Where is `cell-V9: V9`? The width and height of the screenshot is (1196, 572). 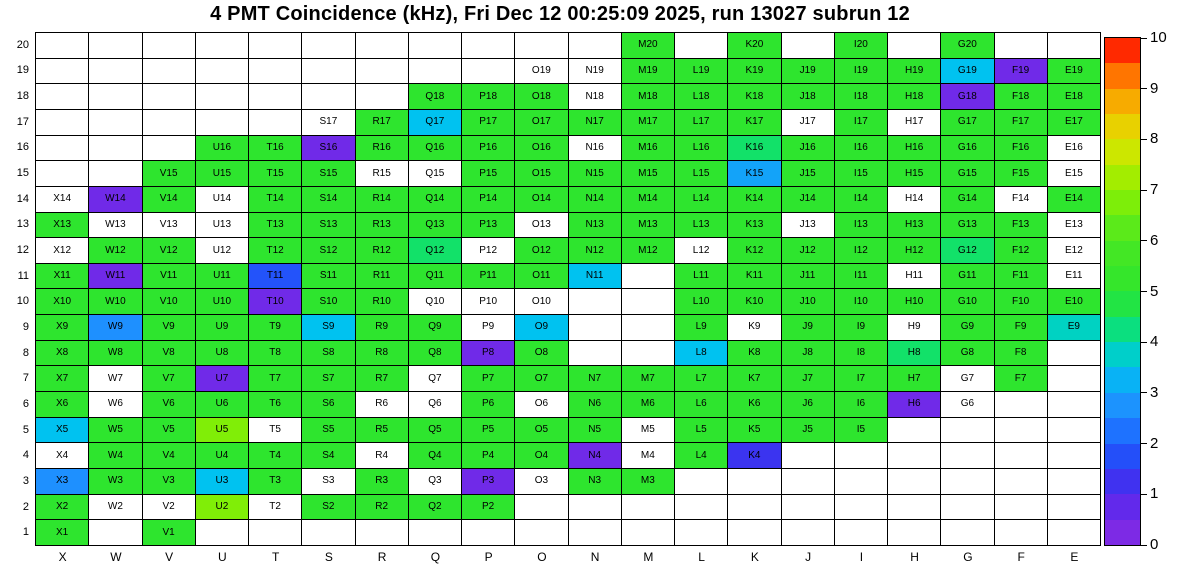 cell-V9: V9 is located at coordinates (169, 328).